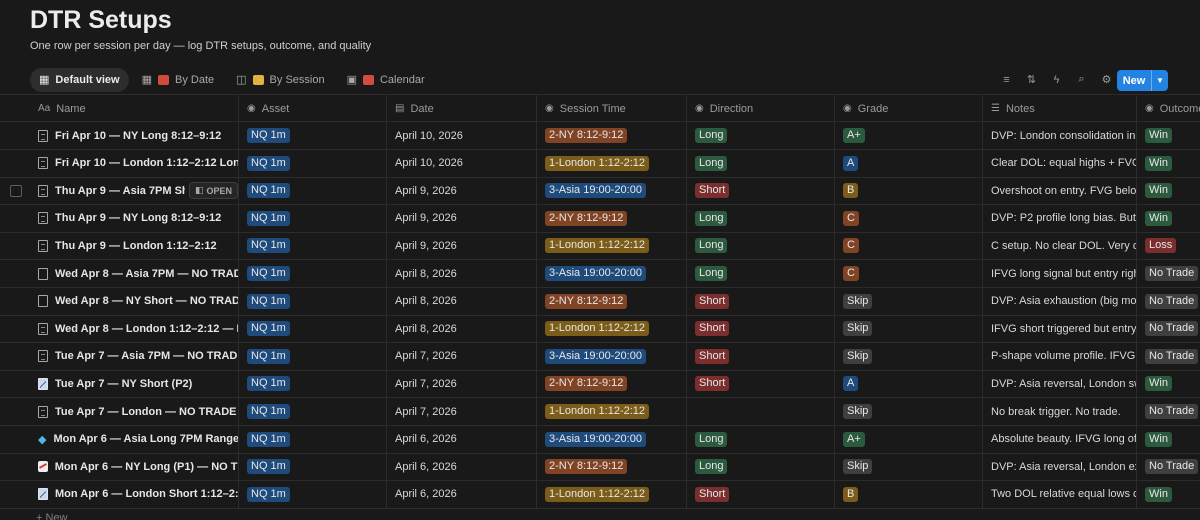 The height and width of the screenshot is (520, 1200). What do you see at coordinates (1168, 108) in the screenshot?
I see `column-header-outcome: ◉ Outcome` at bounding box center [1168, 108].